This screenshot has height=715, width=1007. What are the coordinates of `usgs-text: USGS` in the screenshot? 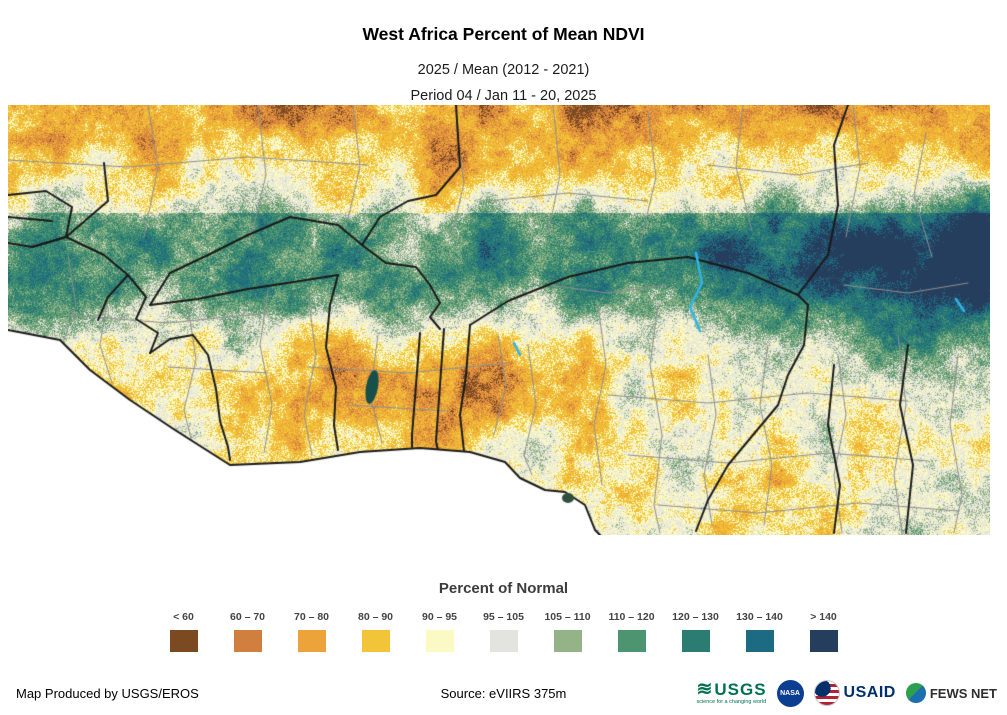 It's located at (740, 690).